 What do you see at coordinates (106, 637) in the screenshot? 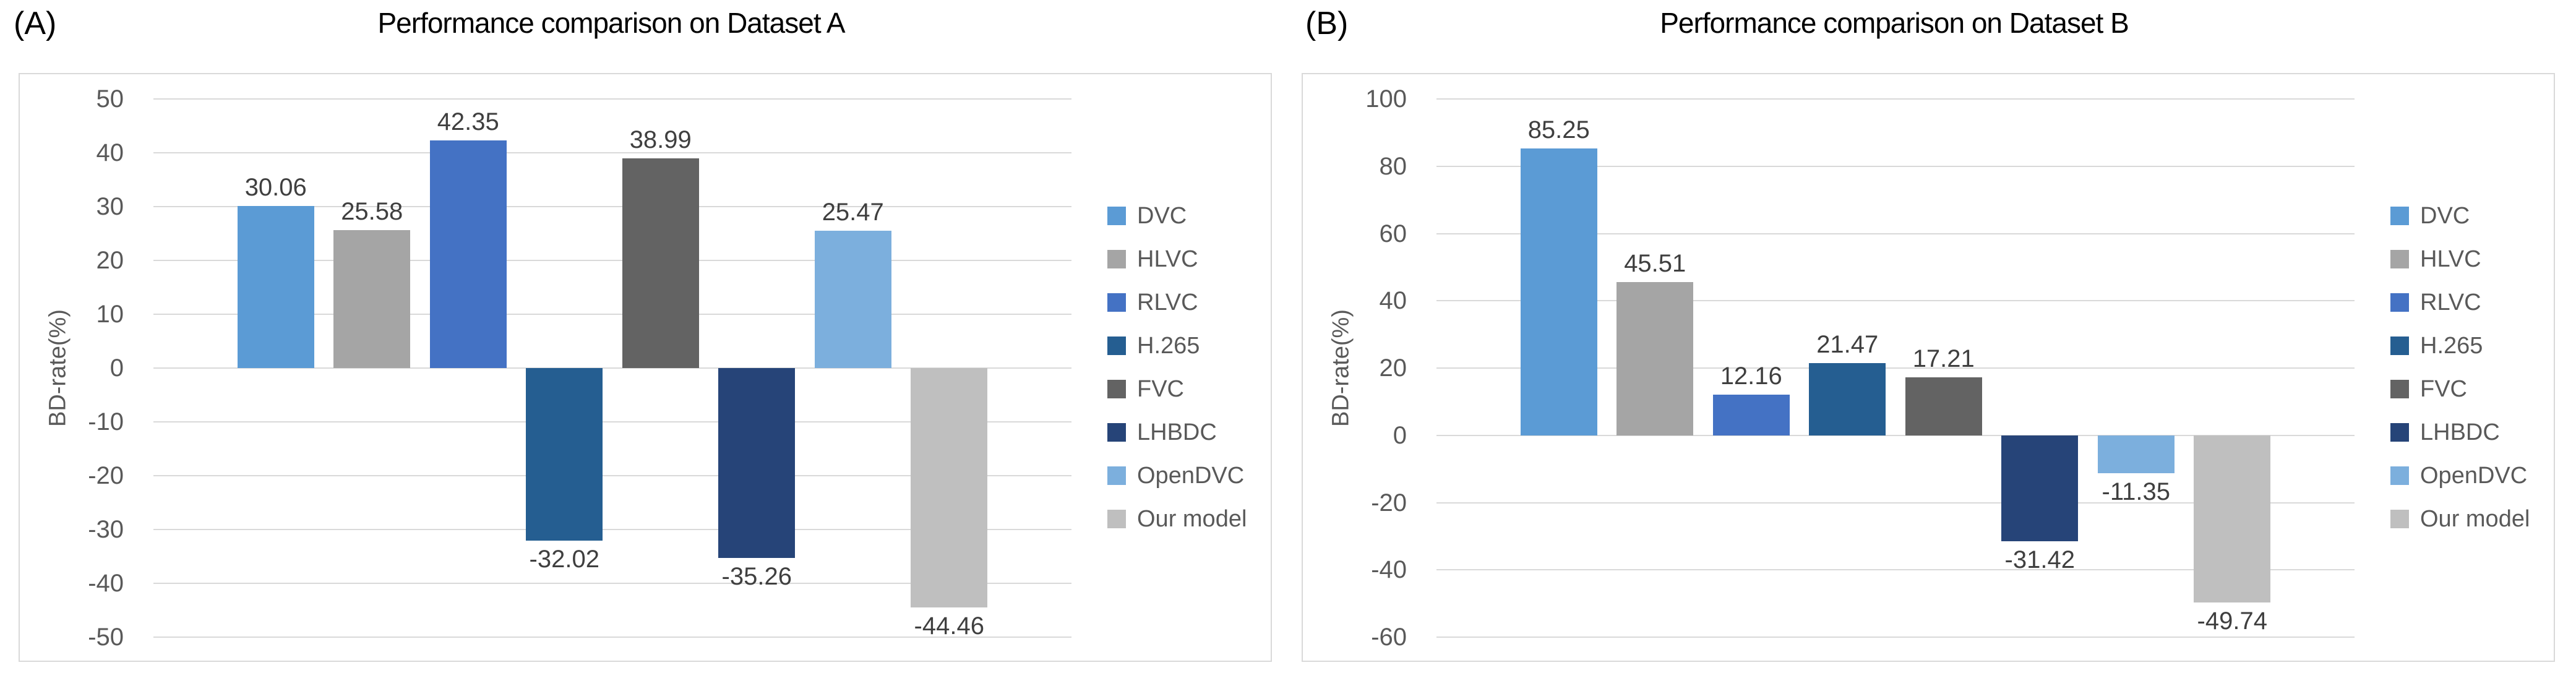
I see `y-tick-label: -50` at bounding box center [106, 637].